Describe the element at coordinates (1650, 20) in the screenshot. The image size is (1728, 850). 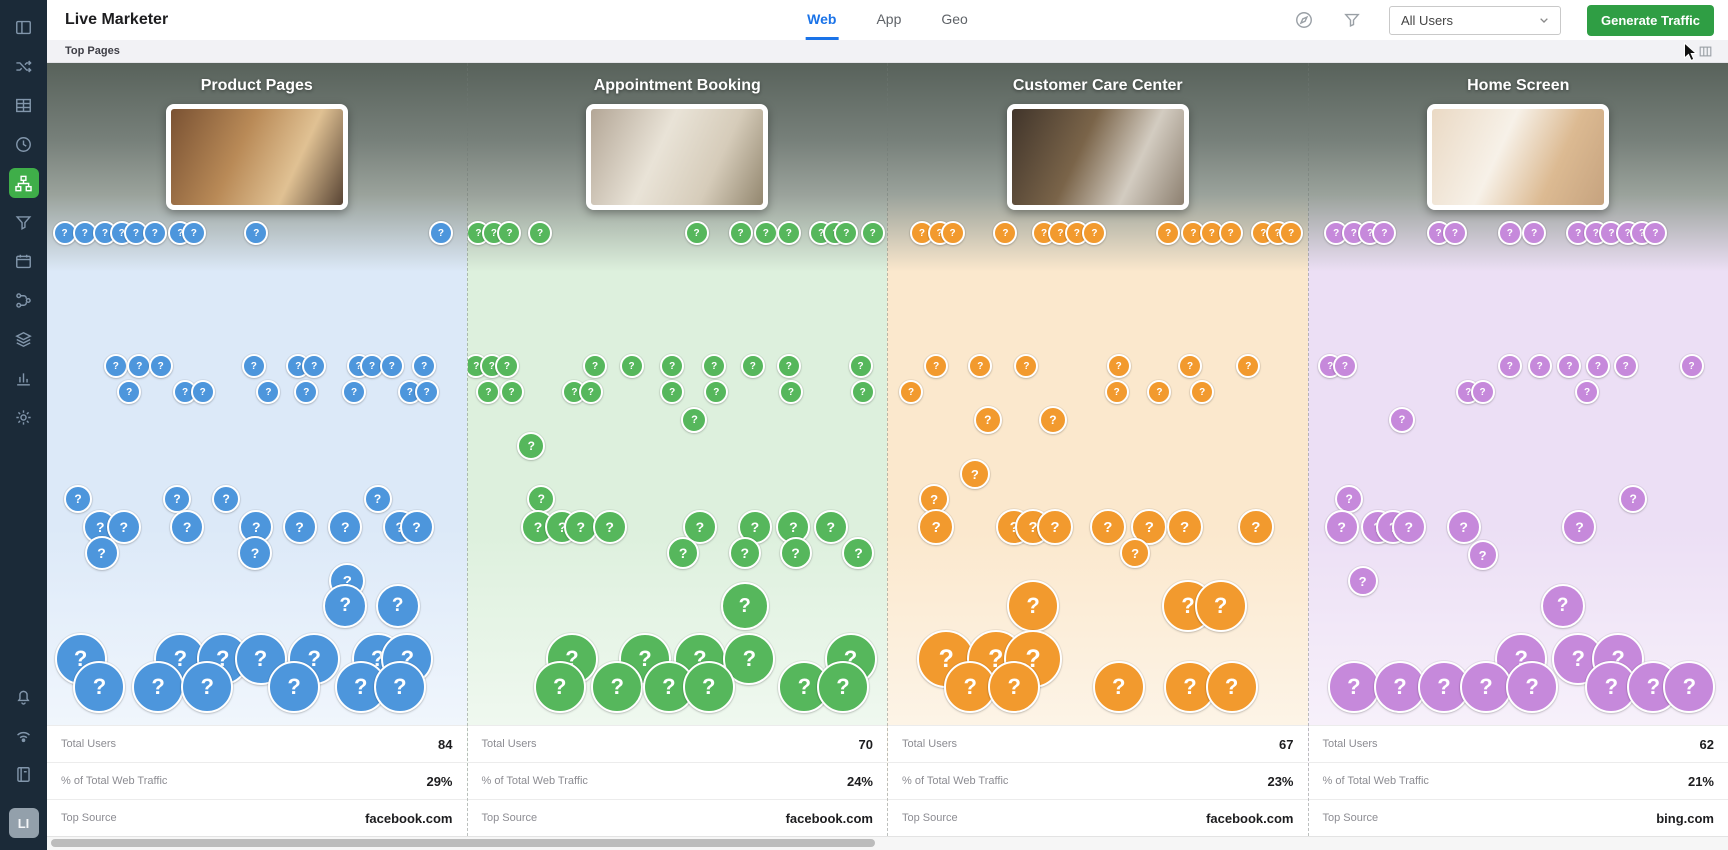
I see `generate-traffic-button: Generate Traffic` at that location.